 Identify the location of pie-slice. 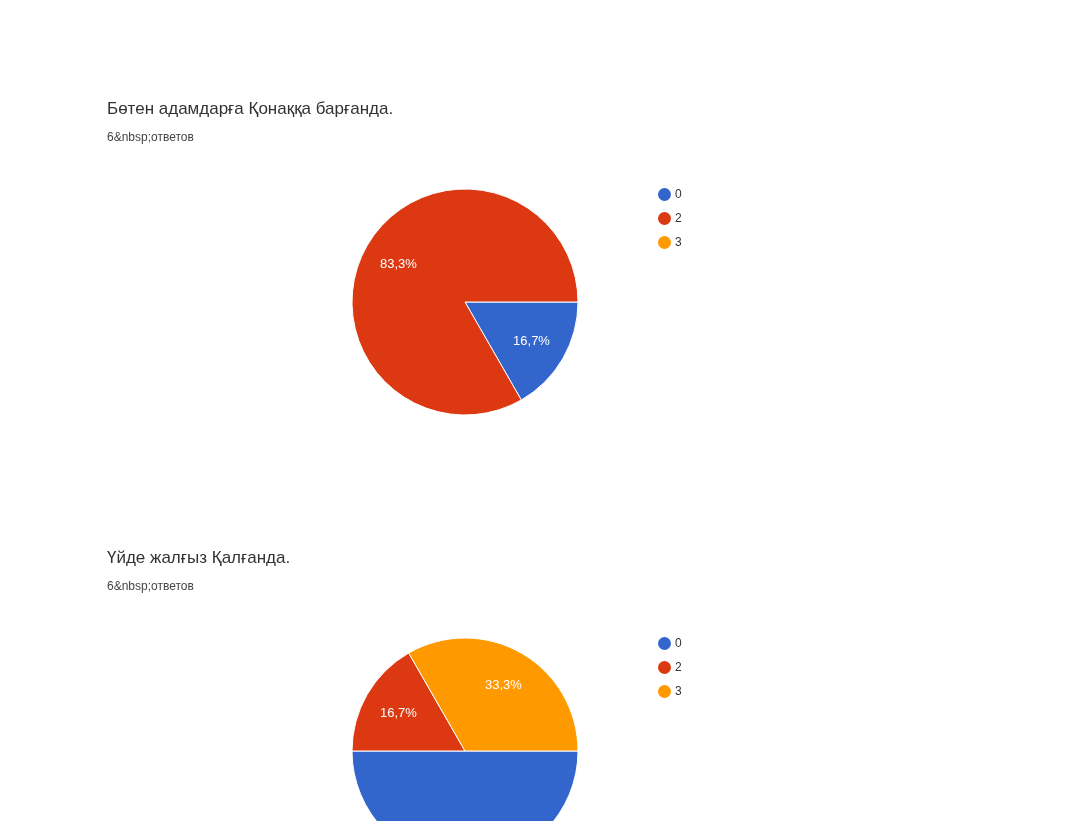
(465, 302).